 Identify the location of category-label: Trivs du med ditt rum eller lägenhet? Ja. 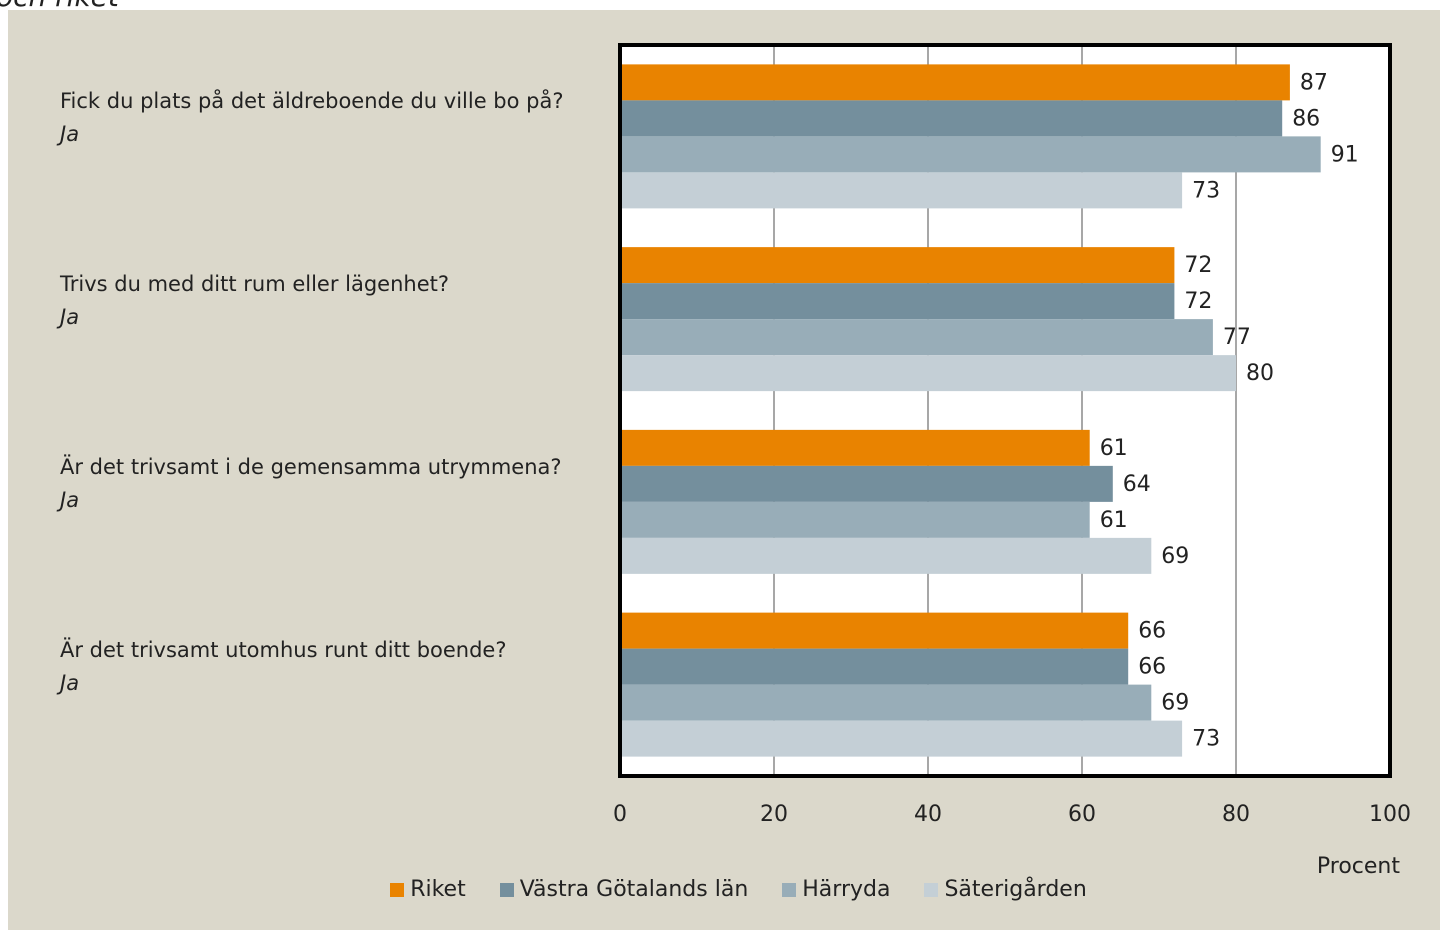
(320, 301).